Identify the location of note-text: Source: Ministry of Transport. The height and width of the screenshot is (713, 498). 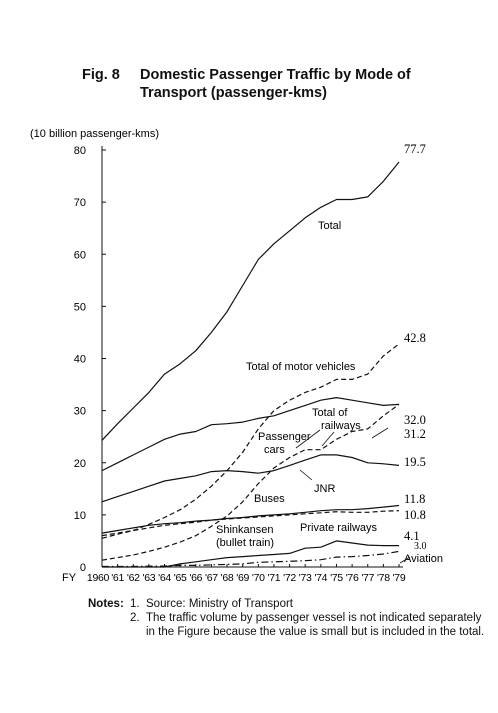
(219, 604).